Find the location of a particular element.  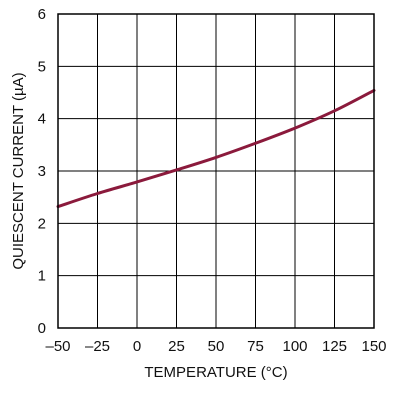

y-tick-label: 3 is located at coordinates (42, 171).